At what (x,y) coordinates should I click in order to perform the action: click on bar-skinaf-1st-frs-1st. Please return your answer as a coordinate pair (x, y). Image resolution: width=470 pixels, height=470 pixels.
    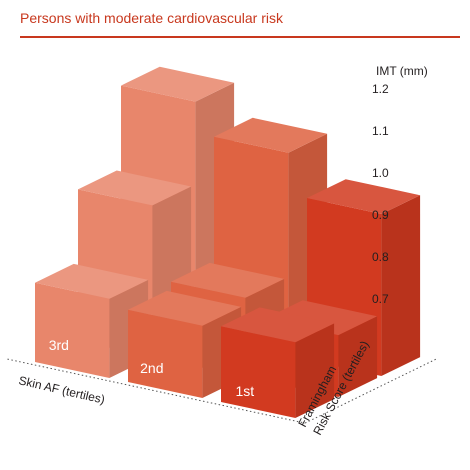
    Looking at the image, I should click on (278, 362).